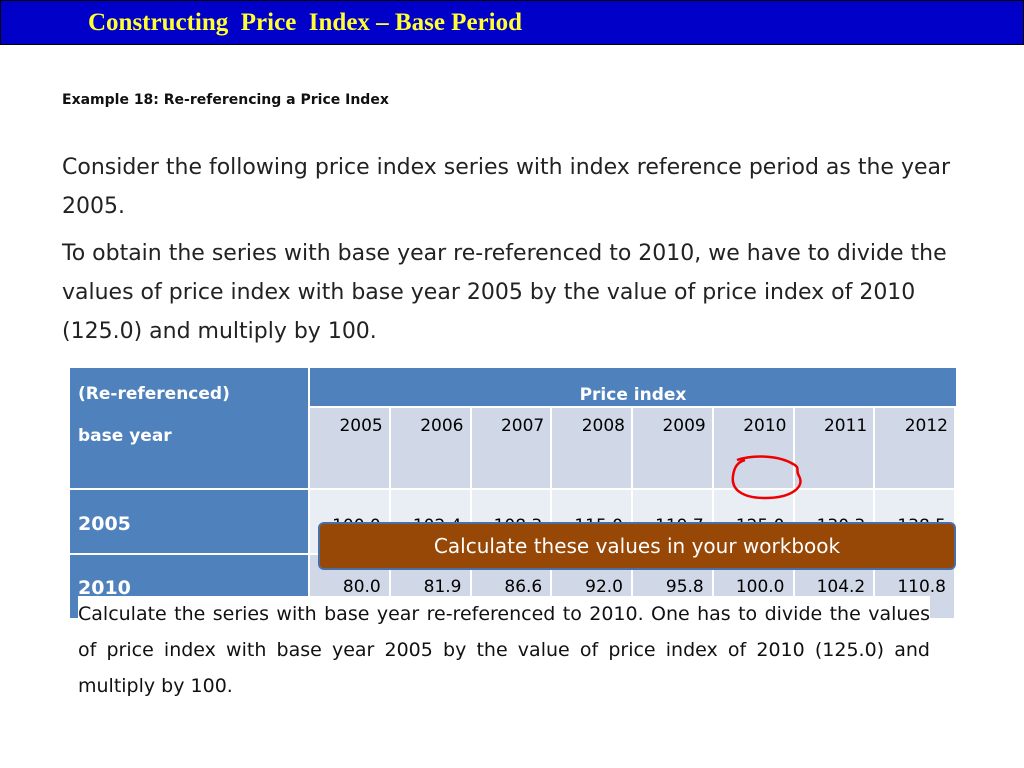 The image size is (1024, 768). Describe the element at coordinates (637, 546) in the screenshot. I see `callout: Calculate these values in your workbook` at that location.